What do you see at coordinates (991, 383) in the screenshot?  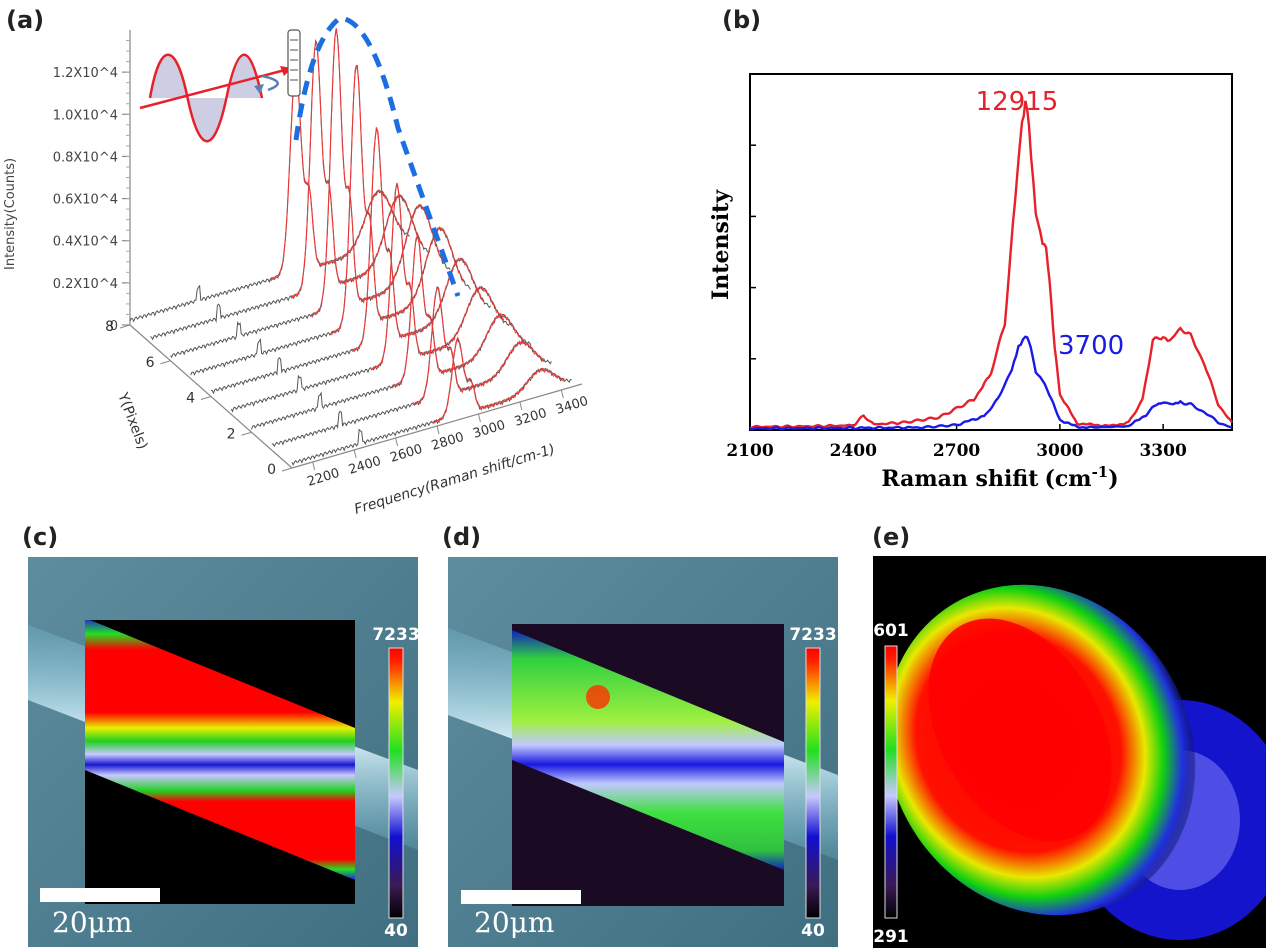 I see `spectrum-line-blue` at bounding box center [991, 383].